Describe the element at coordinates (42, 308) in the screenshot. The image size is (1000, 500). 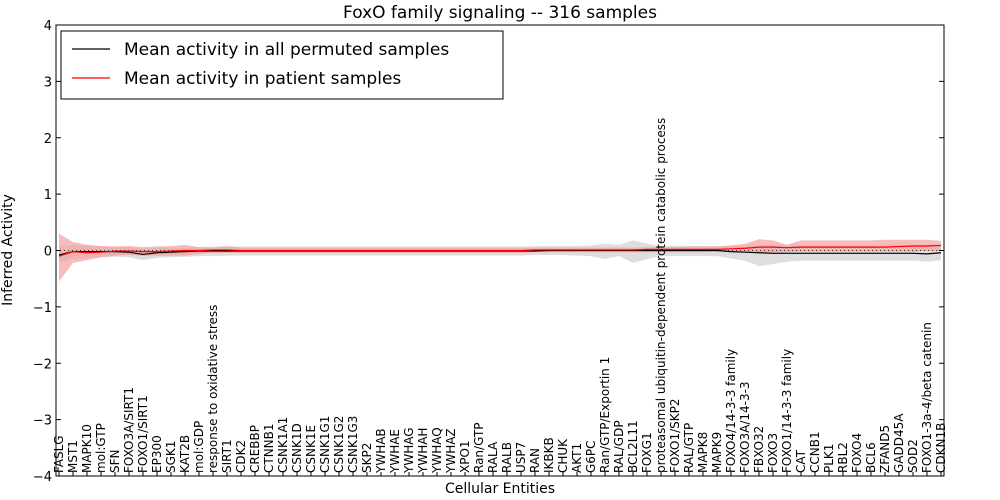
I see `y-tick-label: −1` at that location.